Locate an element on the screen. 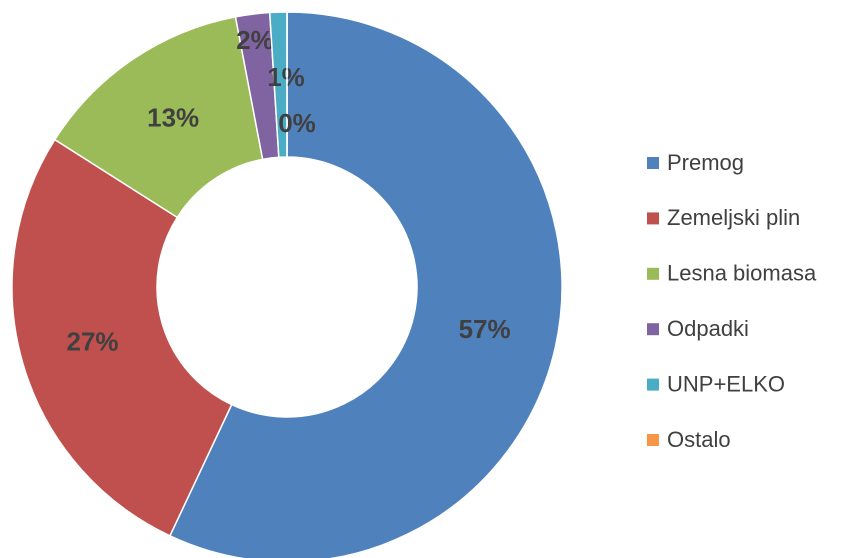  data-label: 2% is located at coordinates (255, 40).